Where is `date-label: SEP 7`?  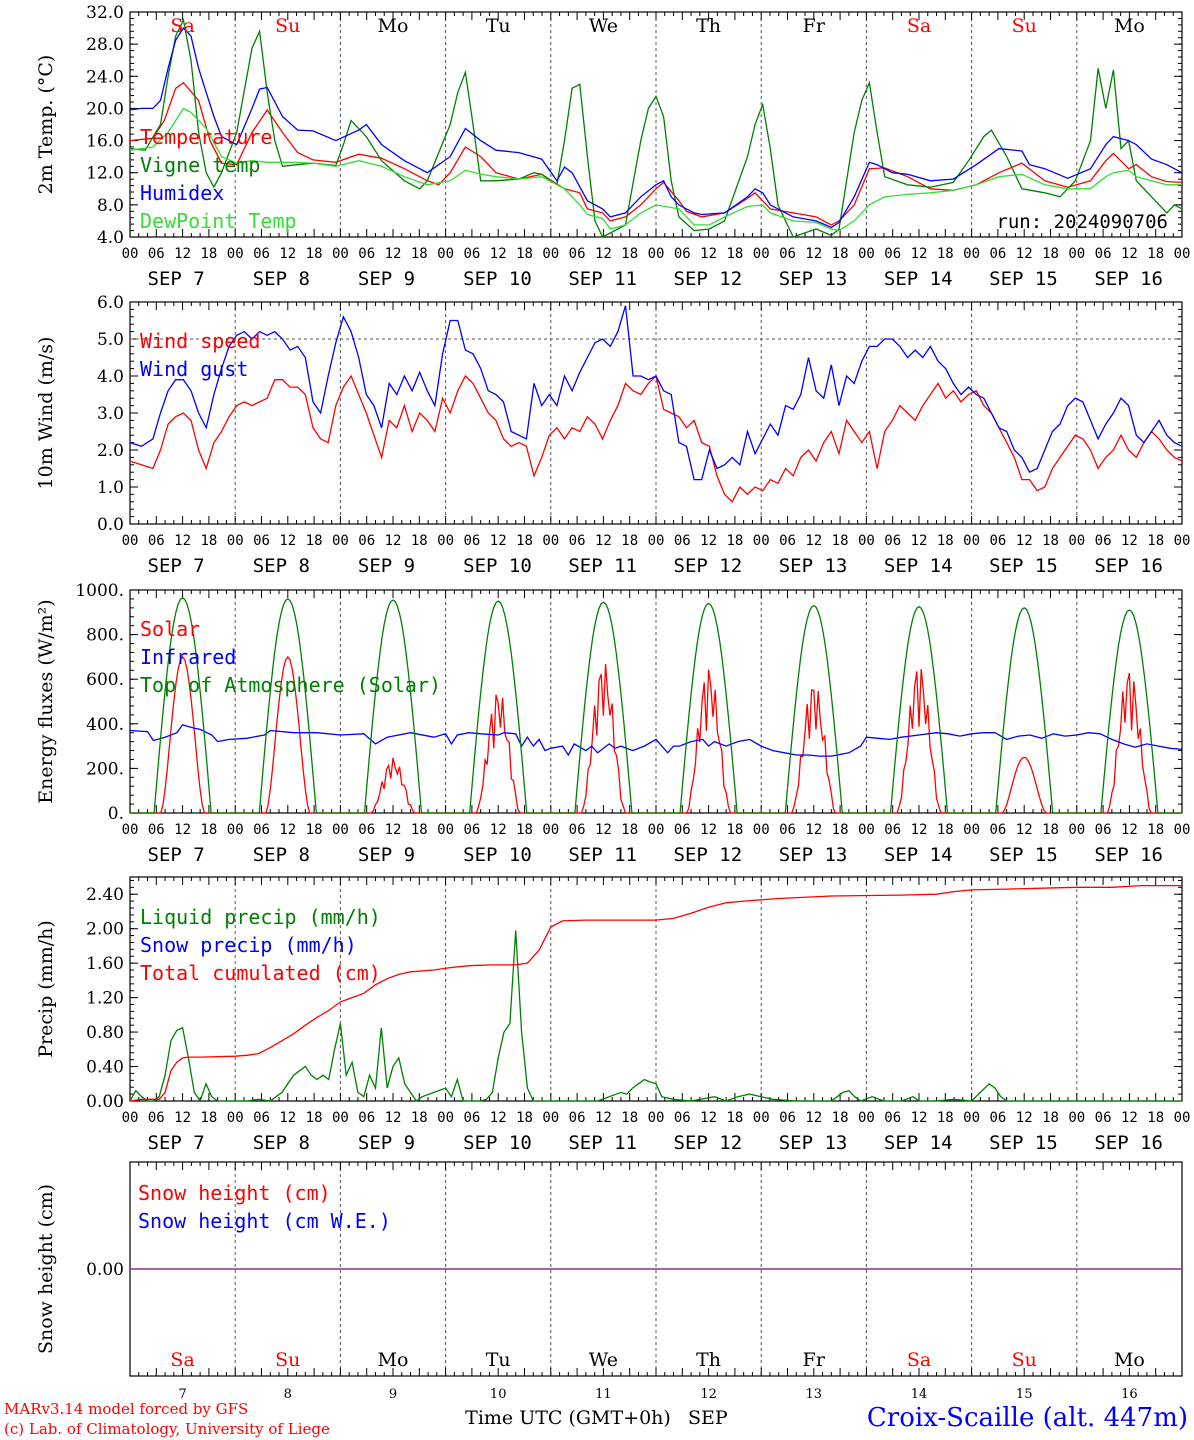
date-label: SEP 7 is located at coordinates (176, 1143).